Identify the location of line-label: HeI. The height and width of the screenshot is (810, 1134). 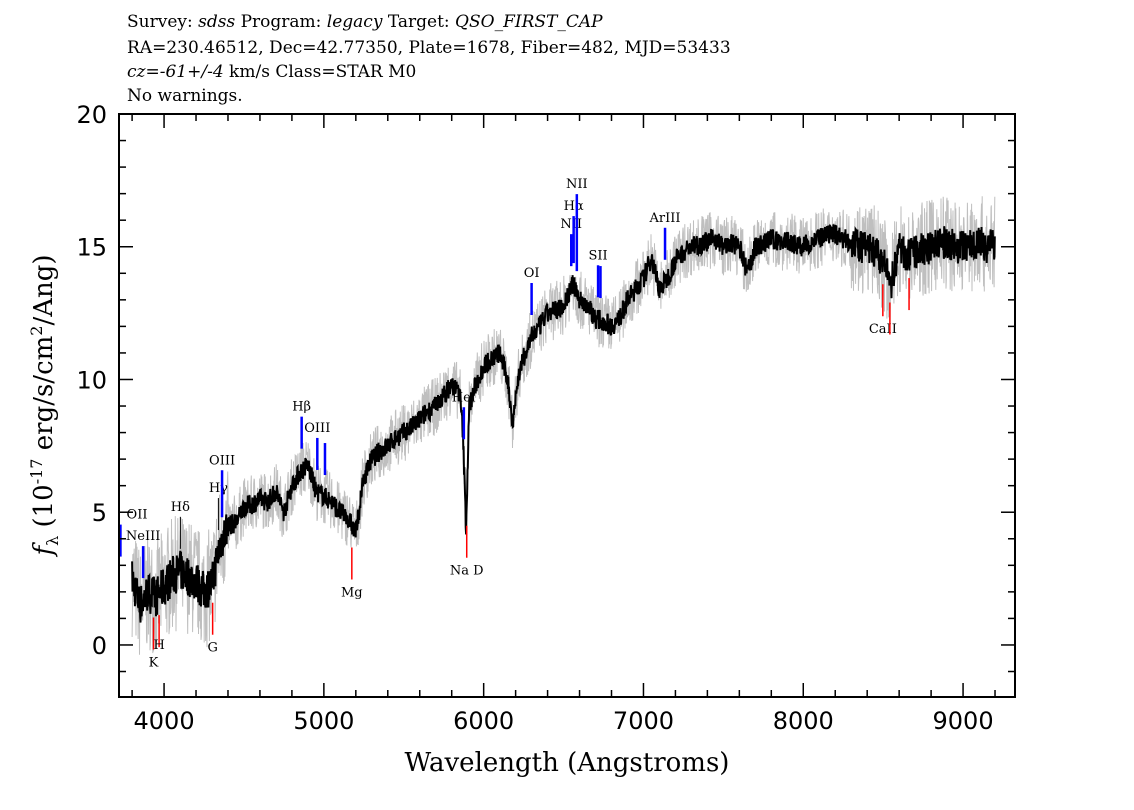
(464, 397).